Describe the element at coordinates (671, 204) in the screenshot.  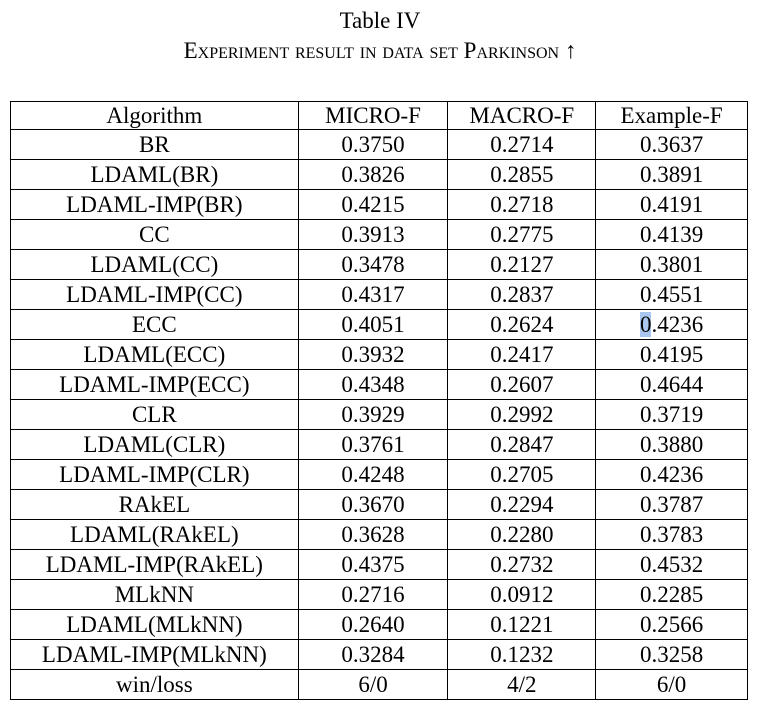
I see `score-cell: 0.4191` at that location.